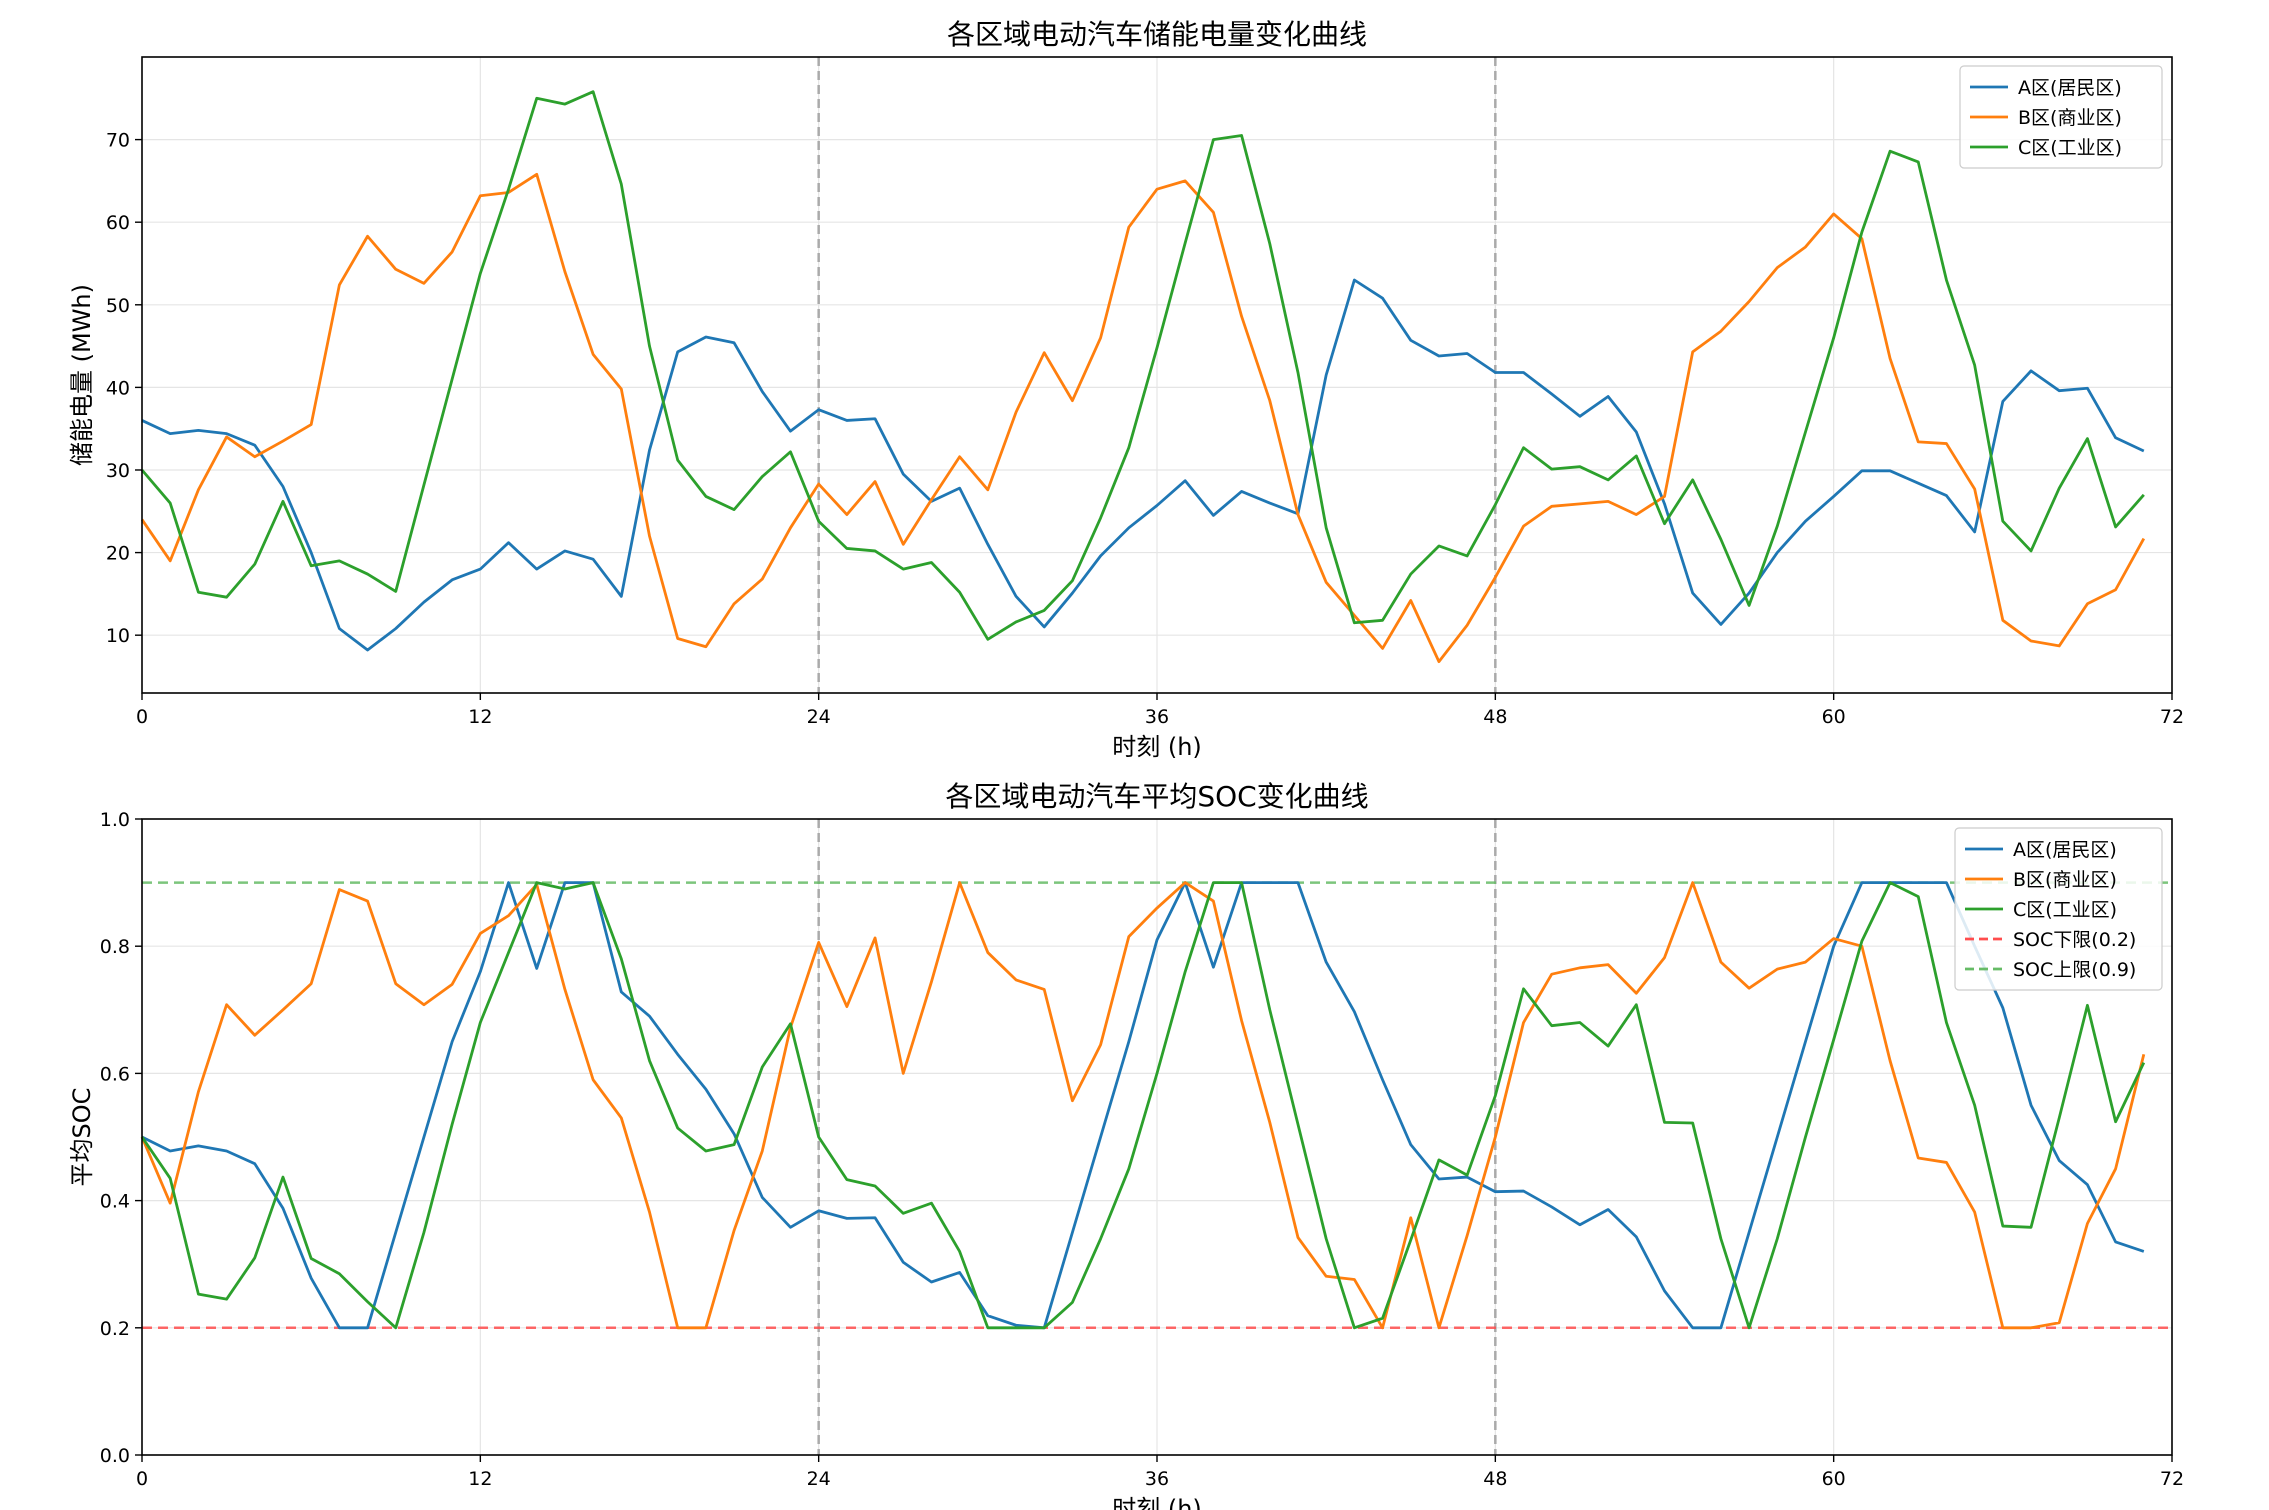  What do you see at coordinates (115, 1456) in the screenshot?
I see `y-tick-label: 0.0` at bounding box center [115, 1456].